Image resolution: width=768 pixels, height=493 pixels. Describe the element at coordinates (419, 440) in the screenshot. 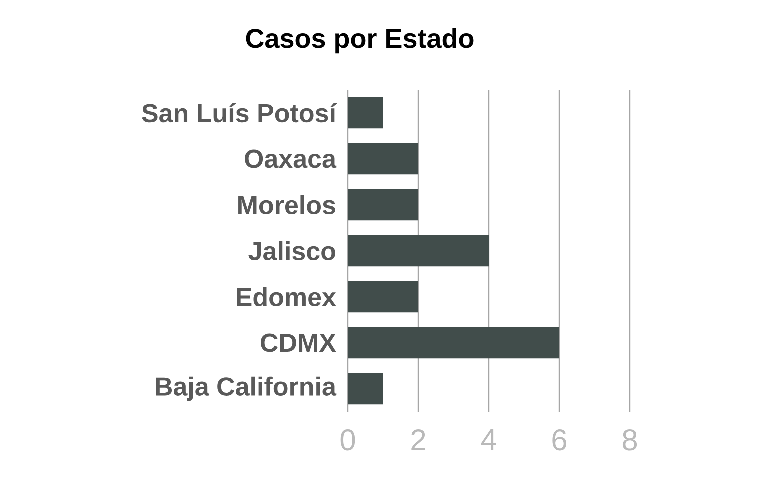

I see `x-tick-label: 2` at that location.